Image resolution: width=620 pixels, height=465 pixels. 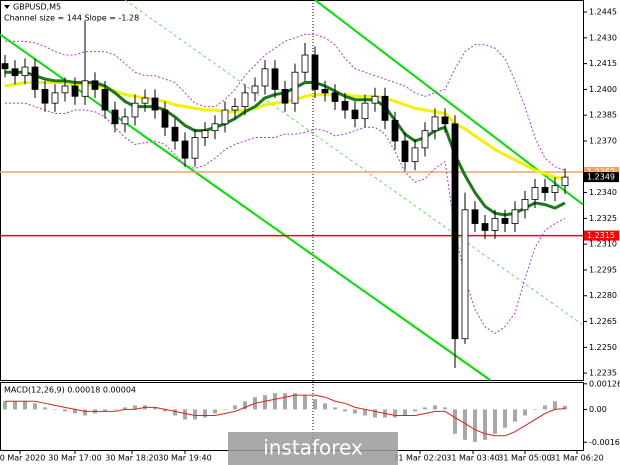 What do you see at coordinates (71, 18) in the screenshot?
I see `chart-subtitle: Channel size = 144 Slope = -1.28` at bounding box center [71, 18].